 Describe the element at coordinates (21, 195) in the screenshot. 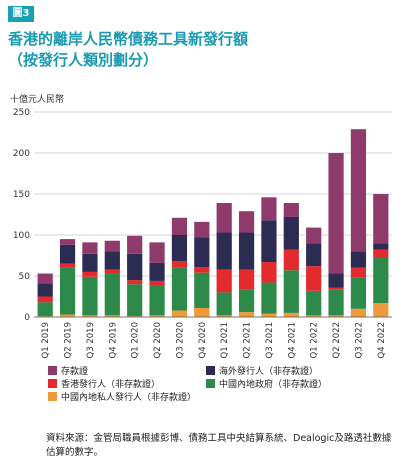

I see `y-tick-label: 150` at that location.